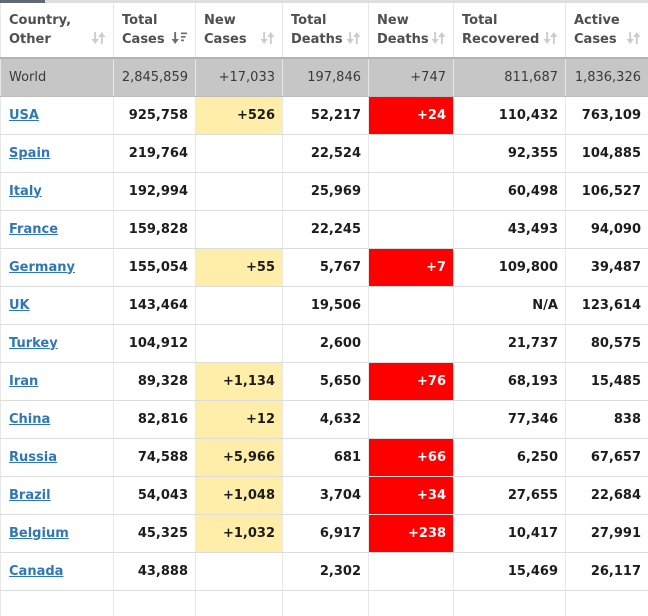 This screenshot has width=648, height=616. I want to click on table-row-canada: Canada 43,888 2,302 15,469 26,117, so click(324, 571).